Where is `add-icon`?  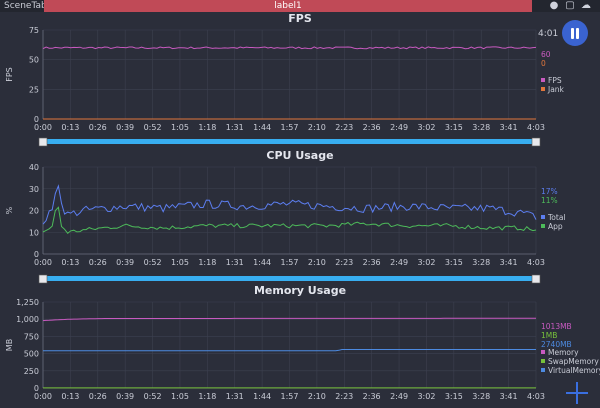
add-icon is located at coordinates (577, 393).